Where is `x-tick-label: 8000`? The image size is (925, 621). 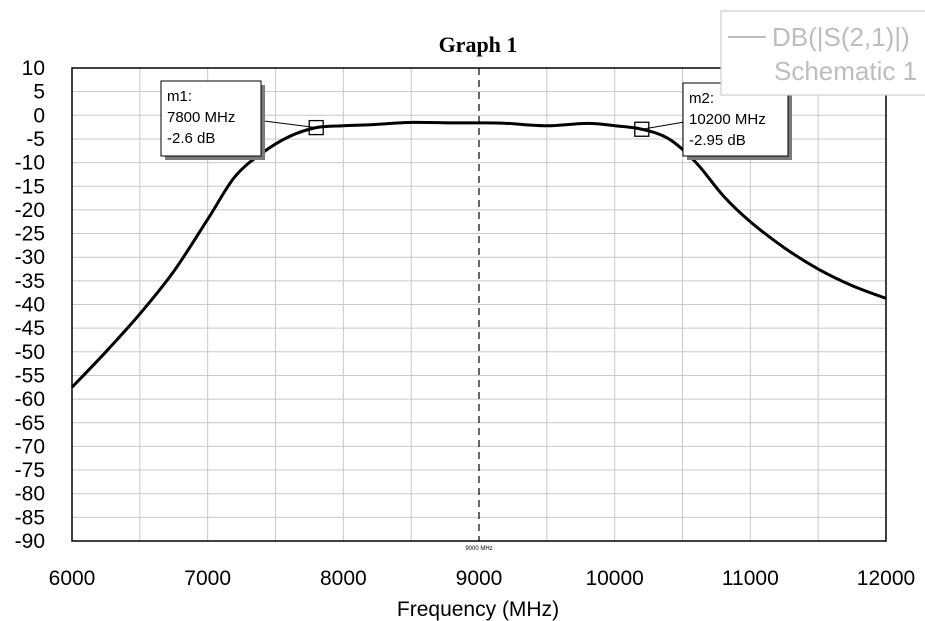 x-tick-label: 8000 is located at coordinates (343, 578).